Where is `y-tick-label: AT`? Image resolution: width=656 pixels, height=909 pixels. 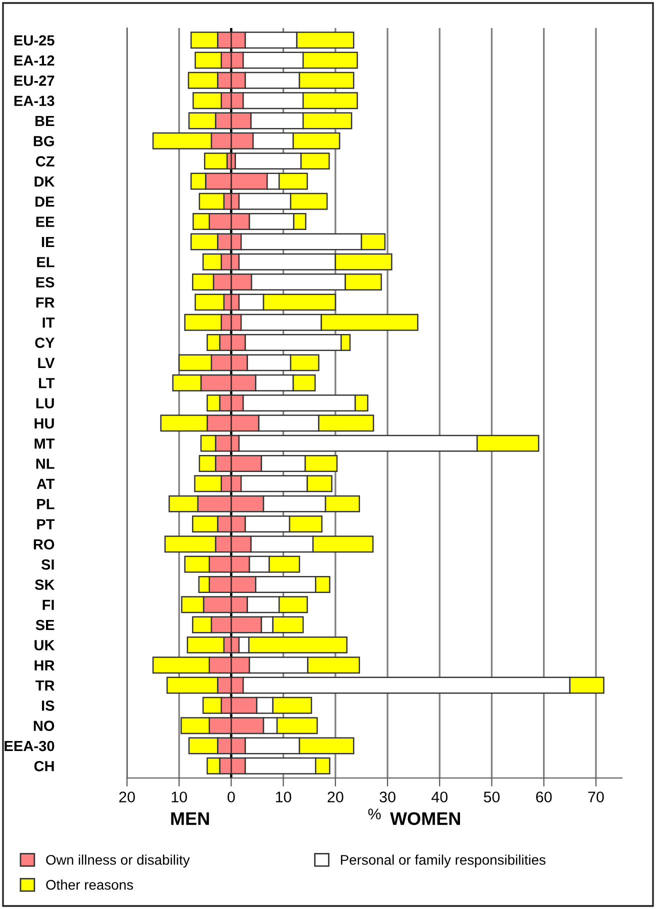 y-tick-label: AT is located at coordinates (45, 483).